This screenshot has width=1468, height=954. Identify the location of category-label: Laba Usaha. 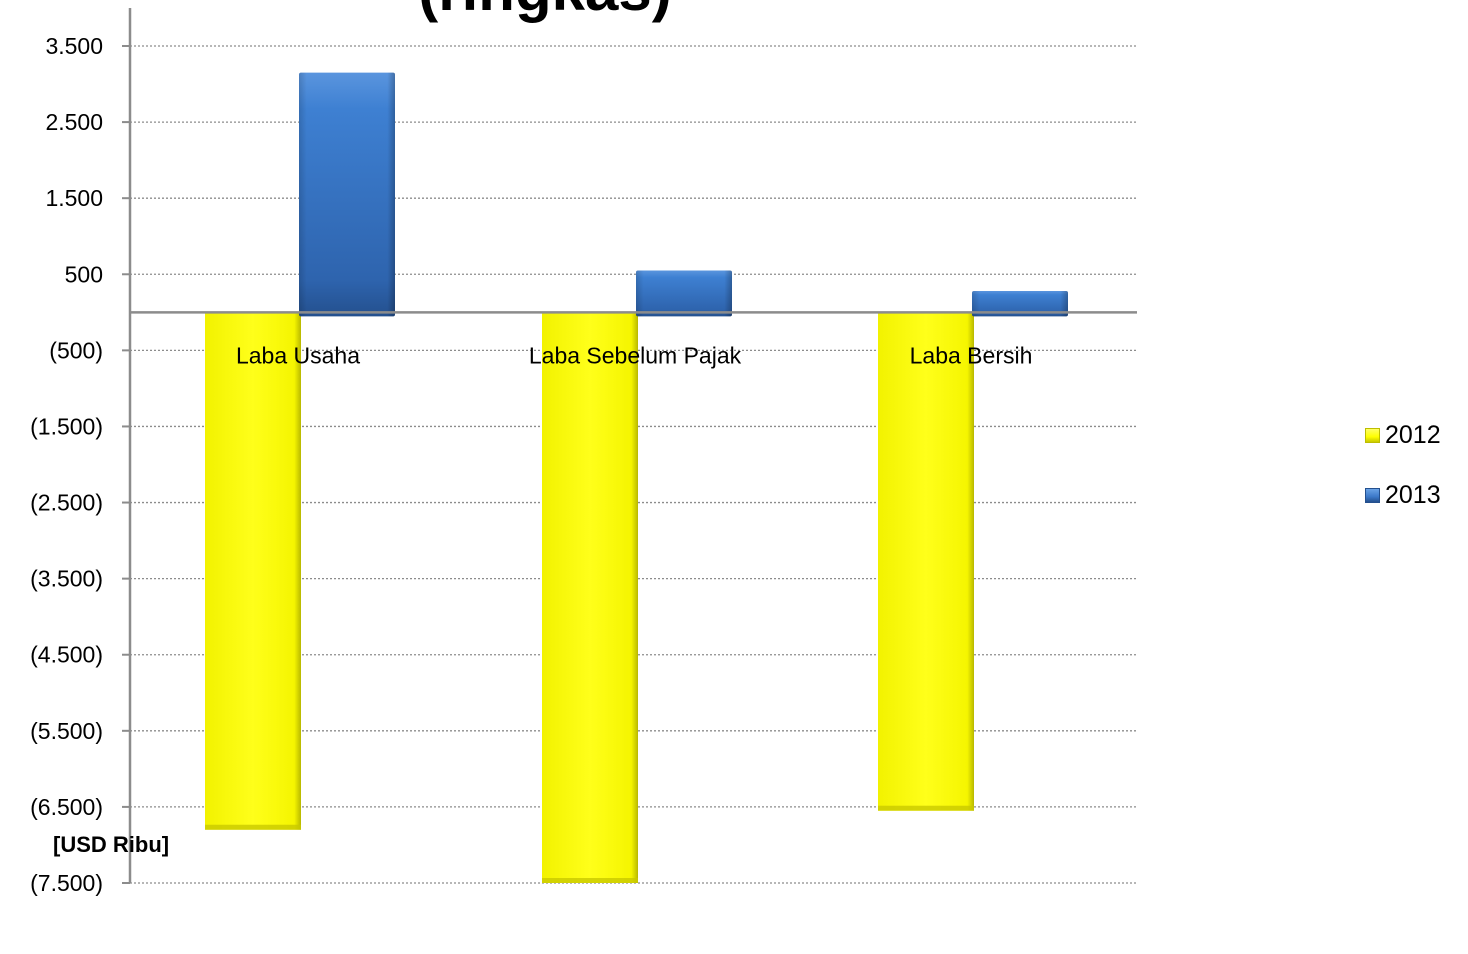
(298, 355).